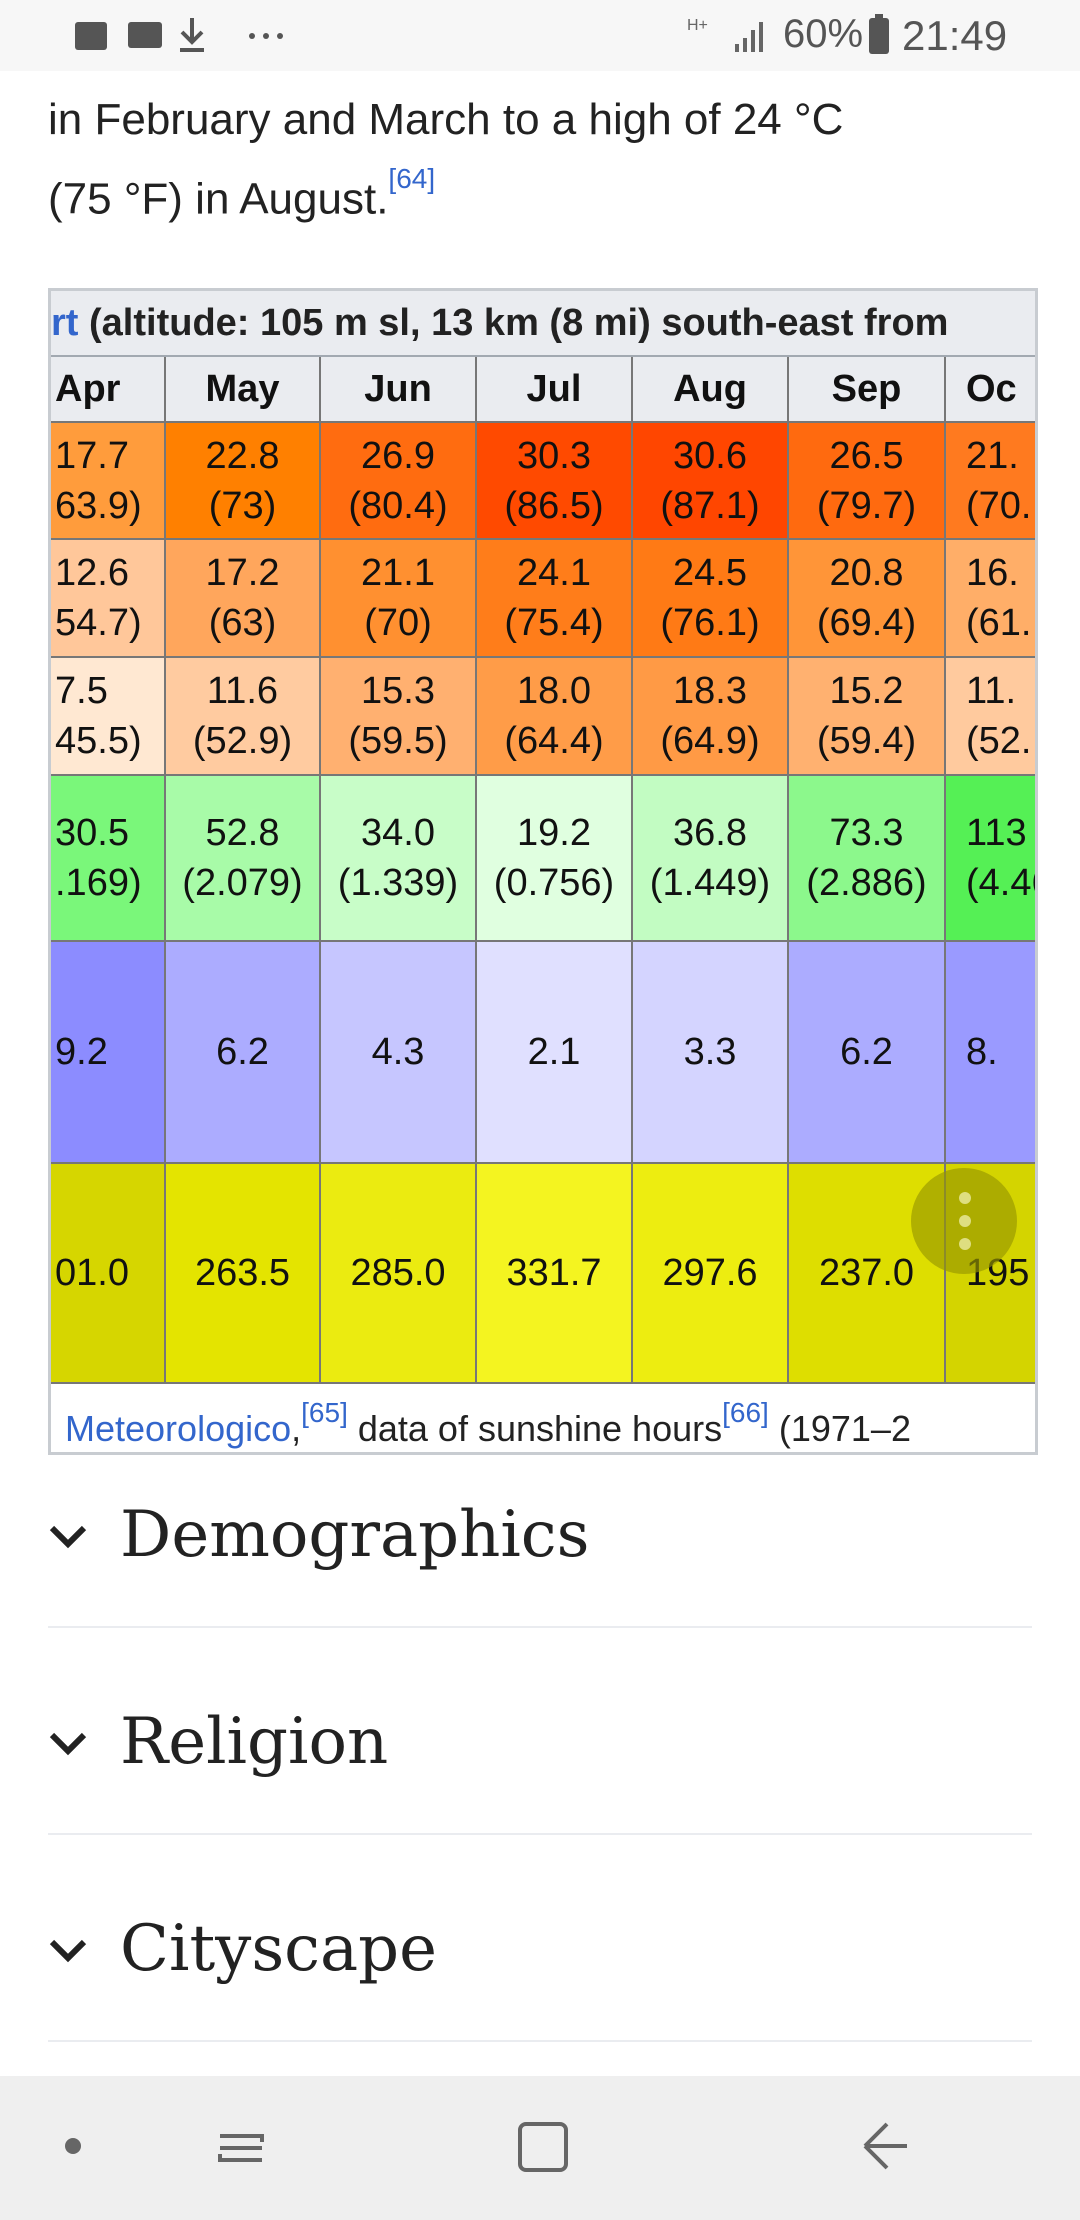  What do you see at coordinates (398, 573) in the screenshot?
I see `cell-line: 21.1` at bounding box center [398, 573].